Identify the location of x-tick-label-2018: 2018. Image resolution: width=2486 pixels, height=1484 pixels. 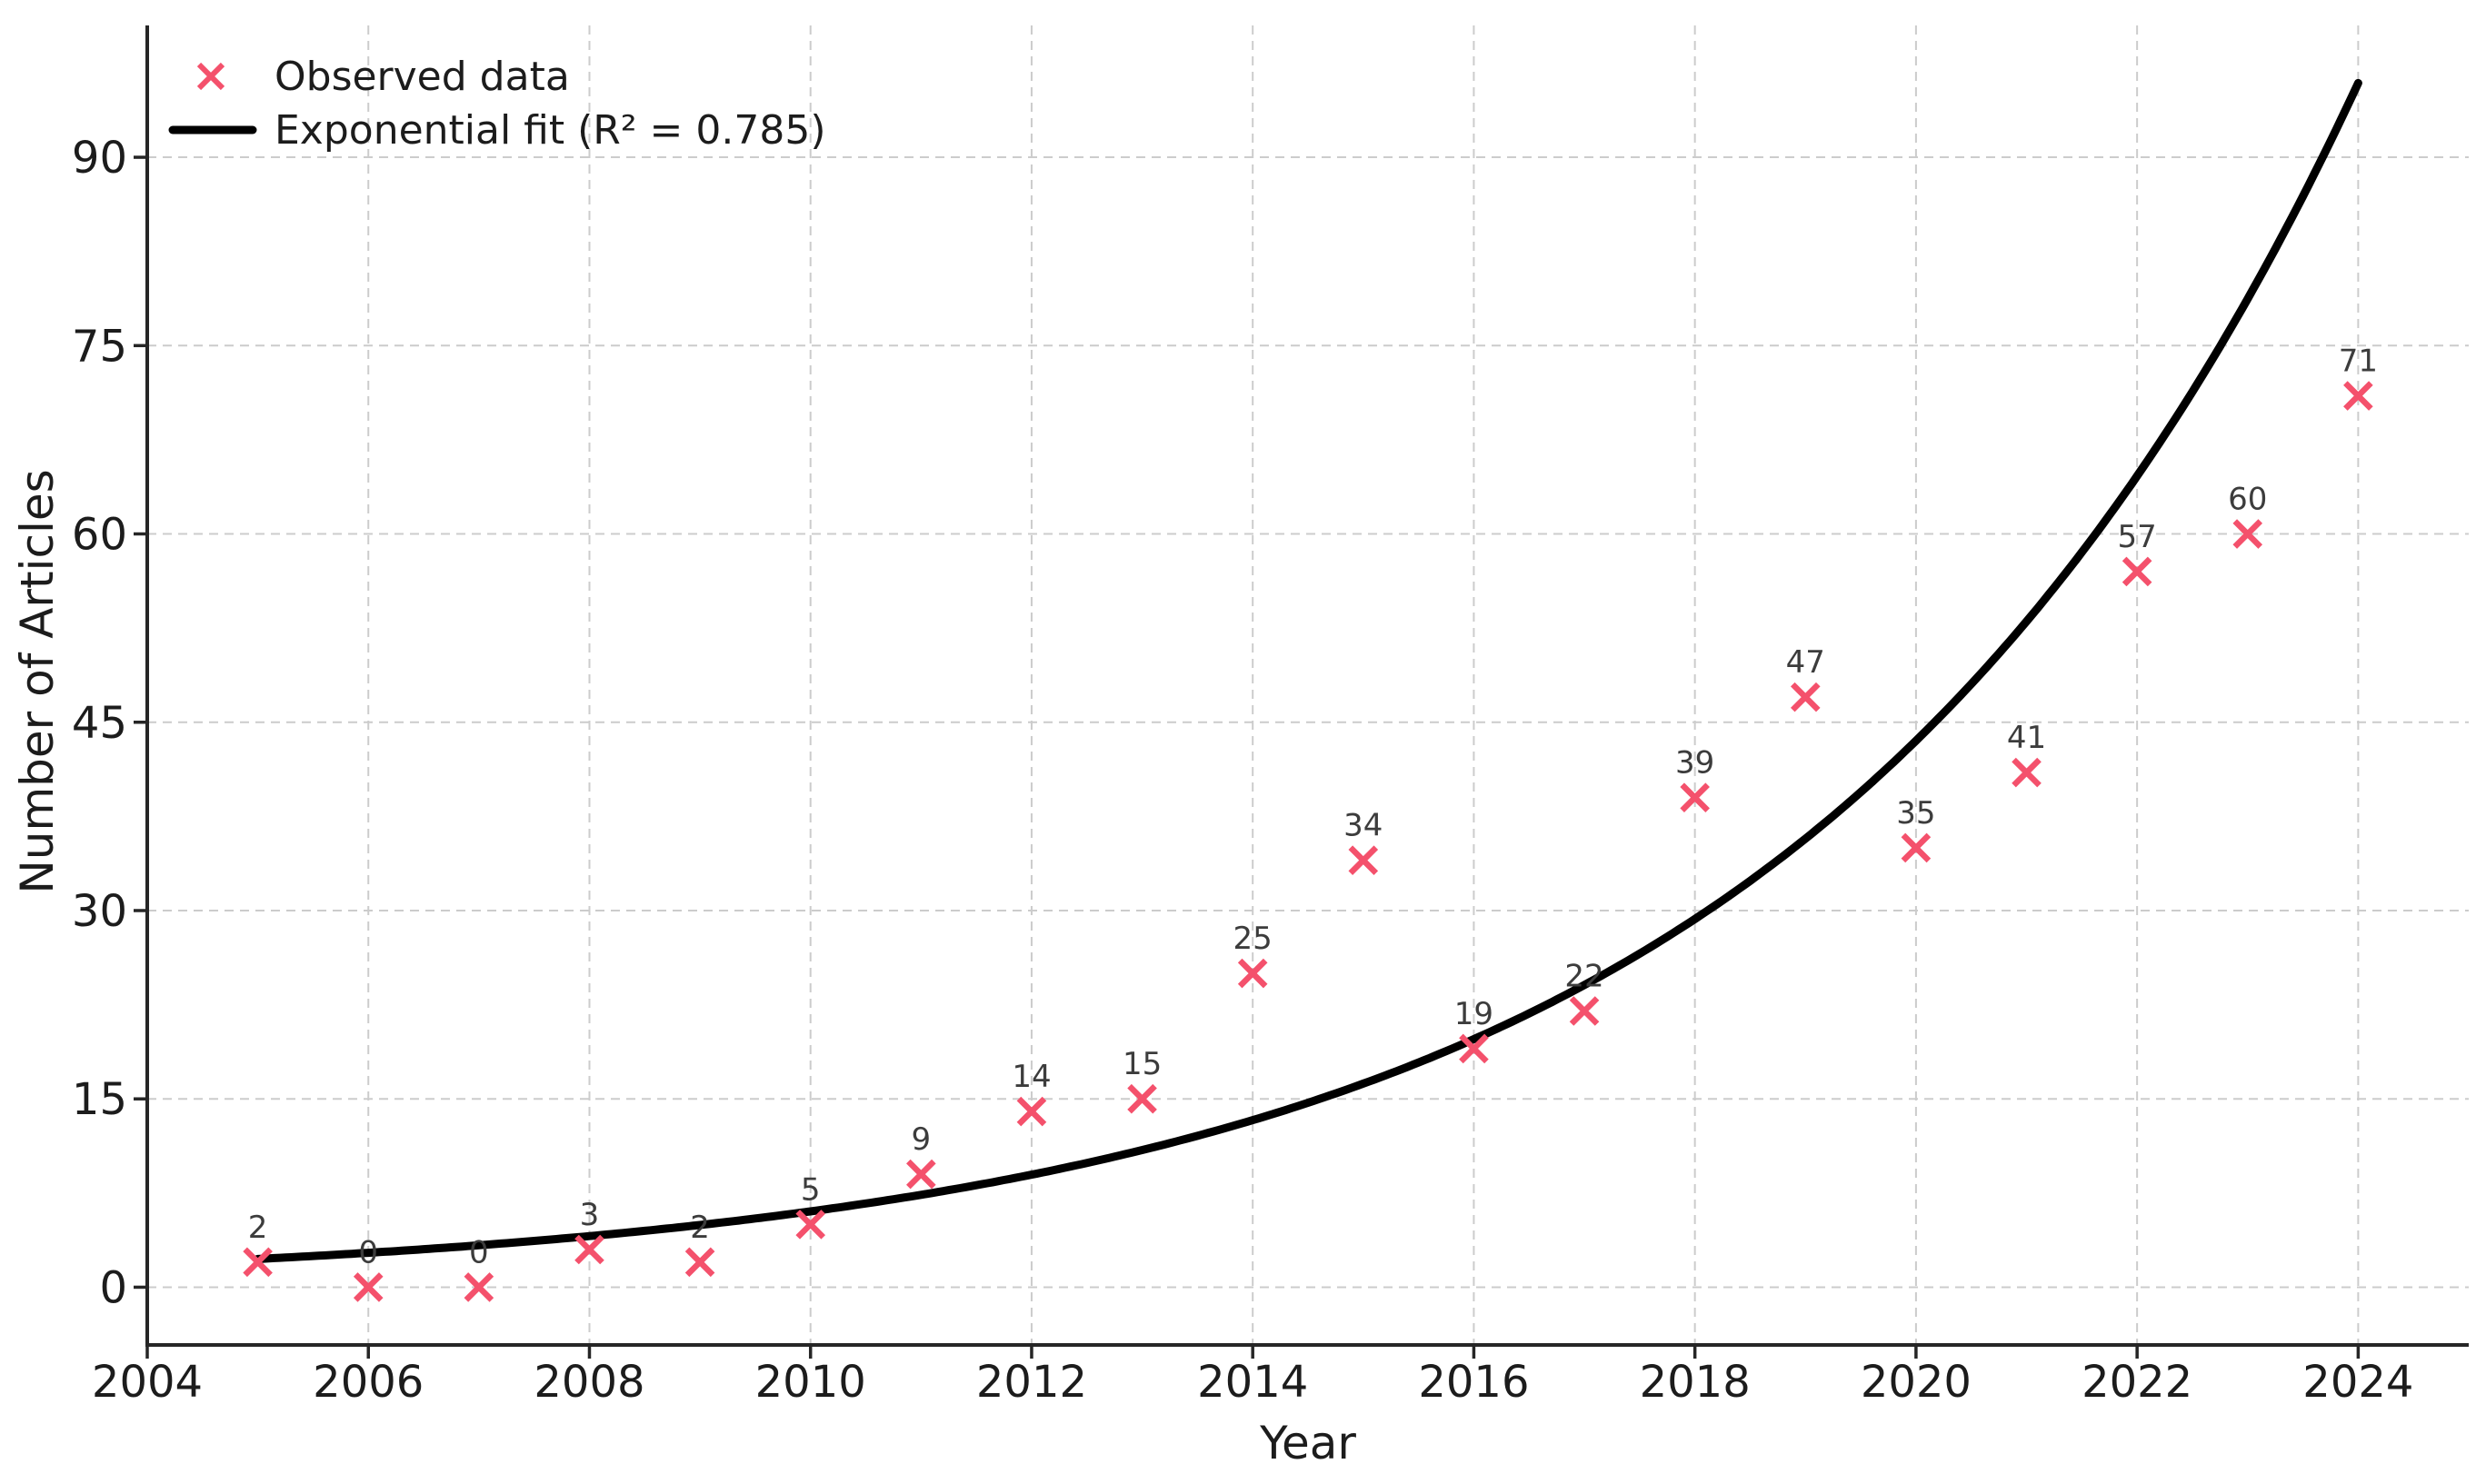
(1695, 1382).